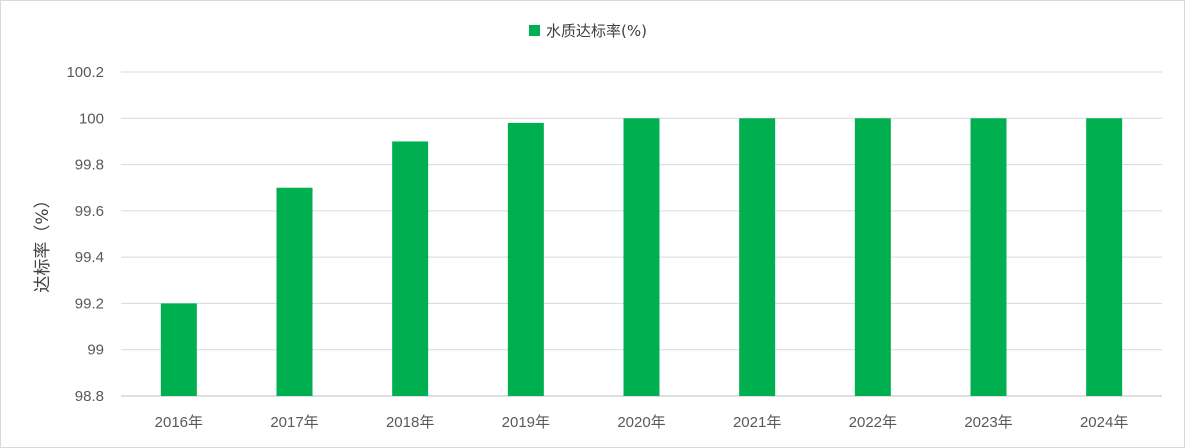 Image resolution: width=1185 pixels, height=448 pixels. Describe the element at coordinates (873, 422) in the screenshot. I see `x-tick-label: 2022年` at that location.